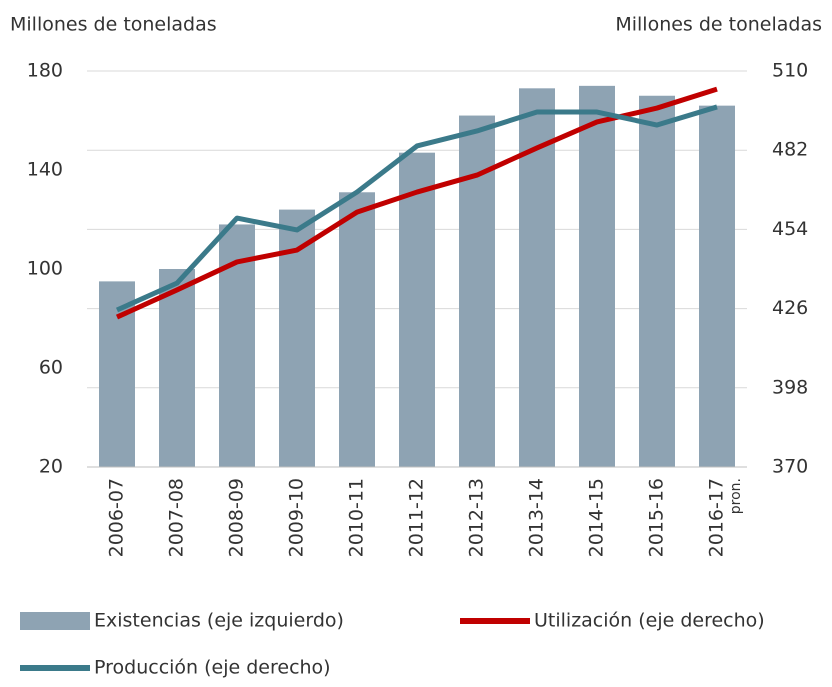 The width and height of the screenshot is (832, 687). Describe the element at coordinates (51, 368) in the screenshot. I see `y-tick-label: 60` at that location.